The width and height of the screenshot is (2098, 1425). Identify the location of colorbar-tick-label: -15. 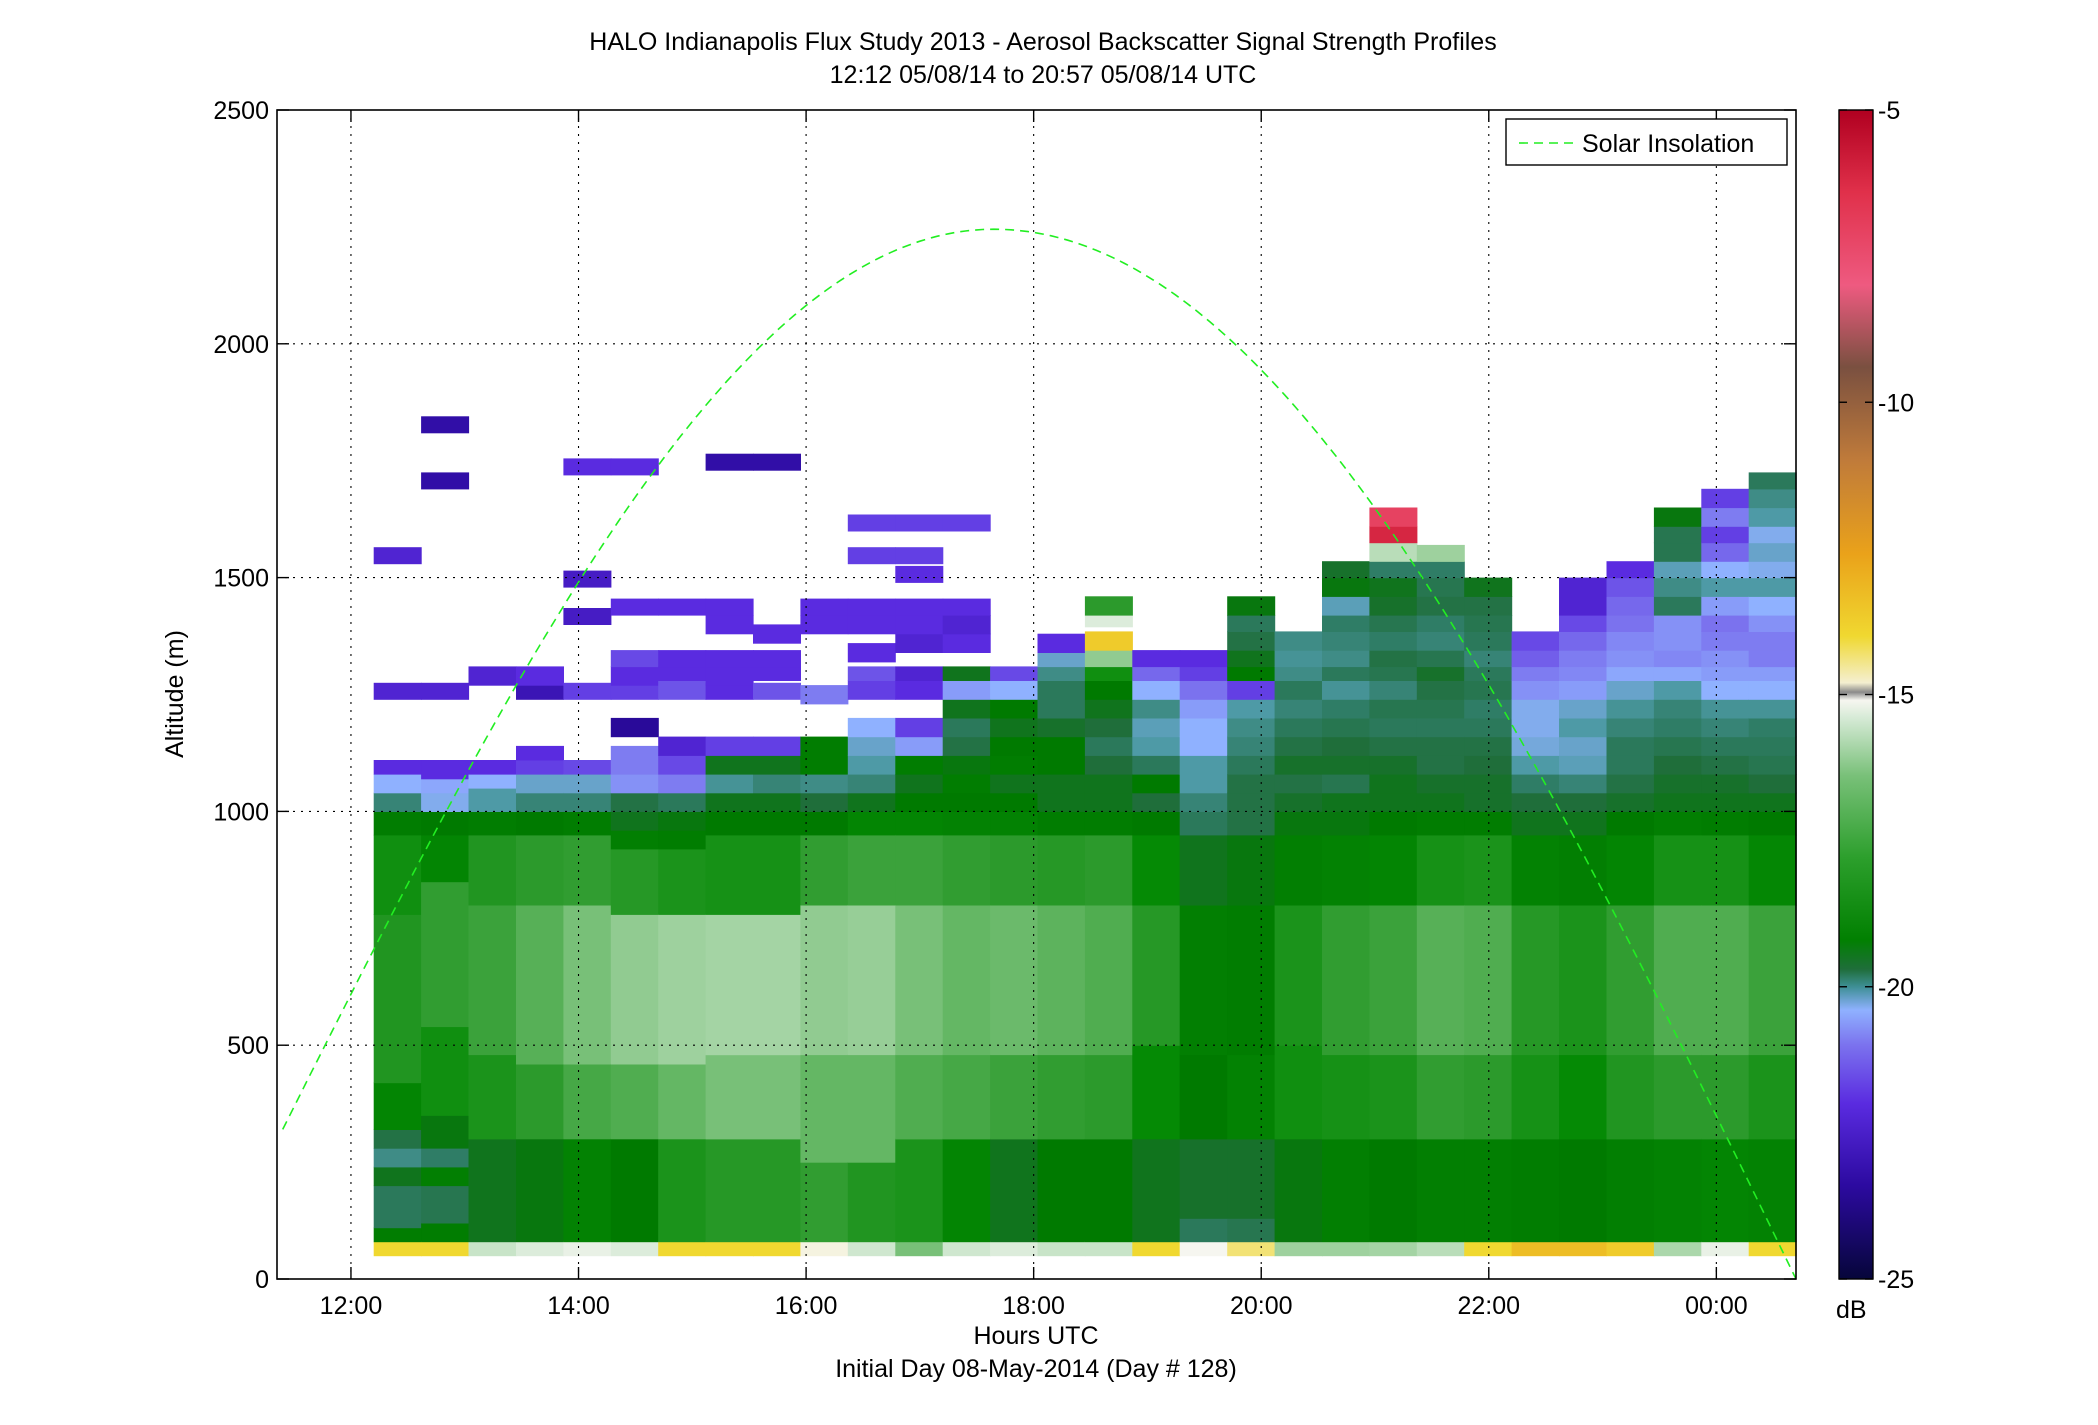
(1896, 696).